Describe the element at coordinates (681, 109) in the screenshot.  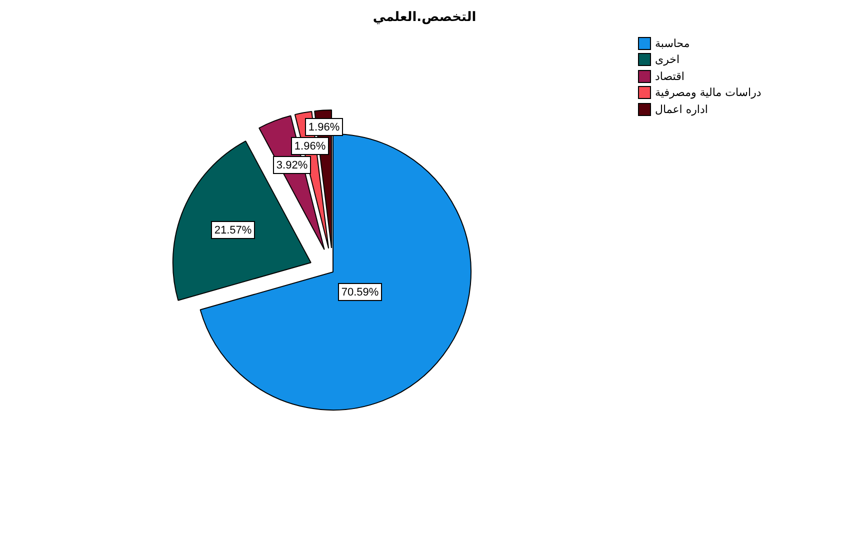
I see `legend-label: اداره اعمال` at that location.